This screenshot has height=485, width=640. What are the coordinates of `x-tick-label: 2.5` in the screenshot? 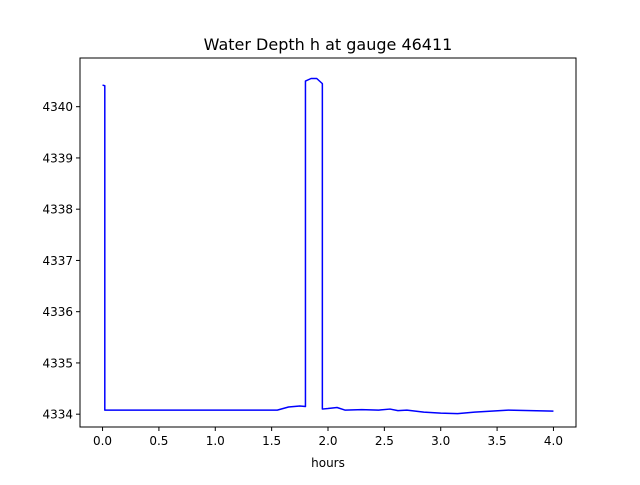 It's located at (384, 441).